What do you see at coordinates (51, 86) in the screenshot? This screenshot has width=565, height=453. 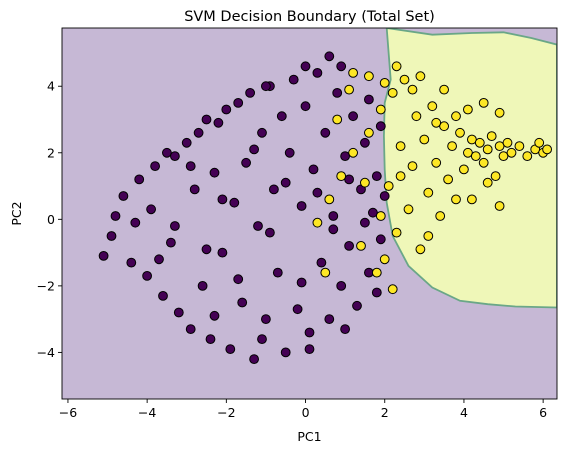 I see `y-tick-label: 4` at bounding box center [51, 86].